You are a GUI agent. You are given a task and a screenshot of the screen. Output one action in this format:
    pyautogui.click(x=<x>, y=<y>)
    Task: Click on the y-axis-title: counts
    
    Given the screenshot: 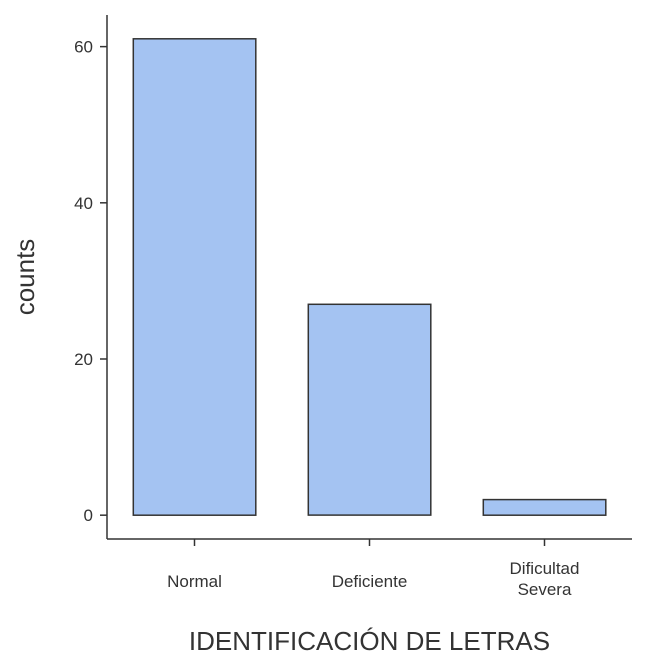 What is the action you would take?
    pyautogui.click(x=25, y=277)
    